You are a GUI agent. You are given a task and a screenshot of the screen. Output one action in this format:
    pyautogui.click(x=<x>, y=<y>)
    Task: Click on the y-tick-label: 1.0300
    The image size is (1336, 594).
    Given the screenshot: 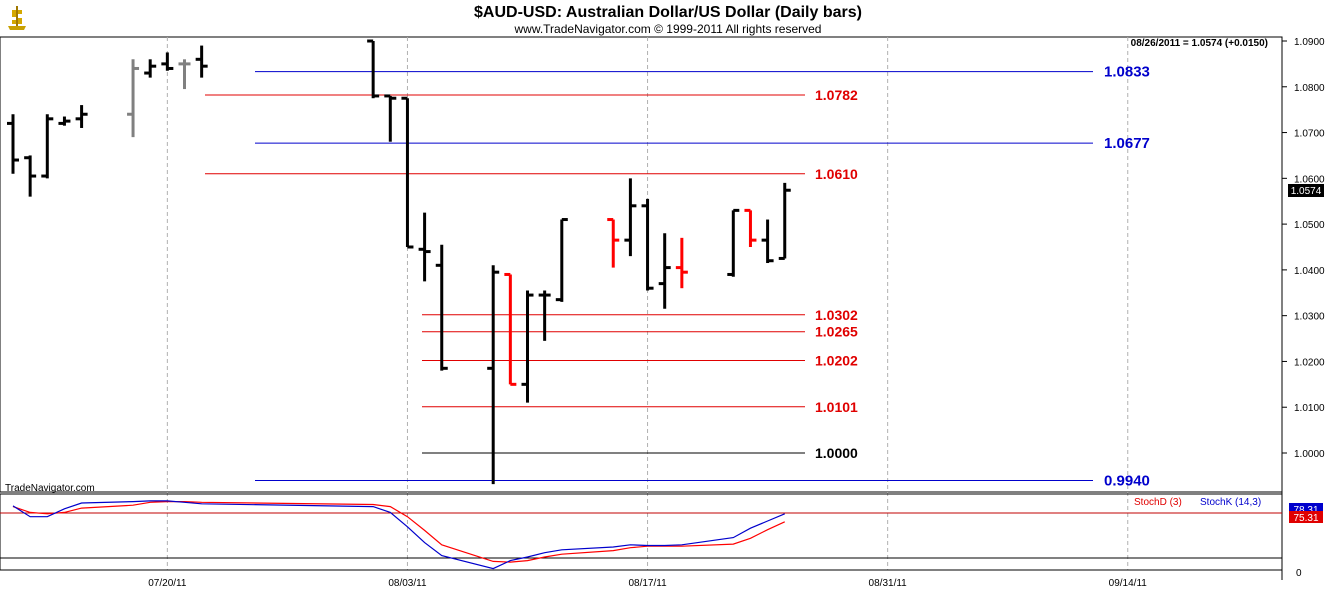 What is the action you would take?
    pyautogui.click(x=1309, y=317)
    